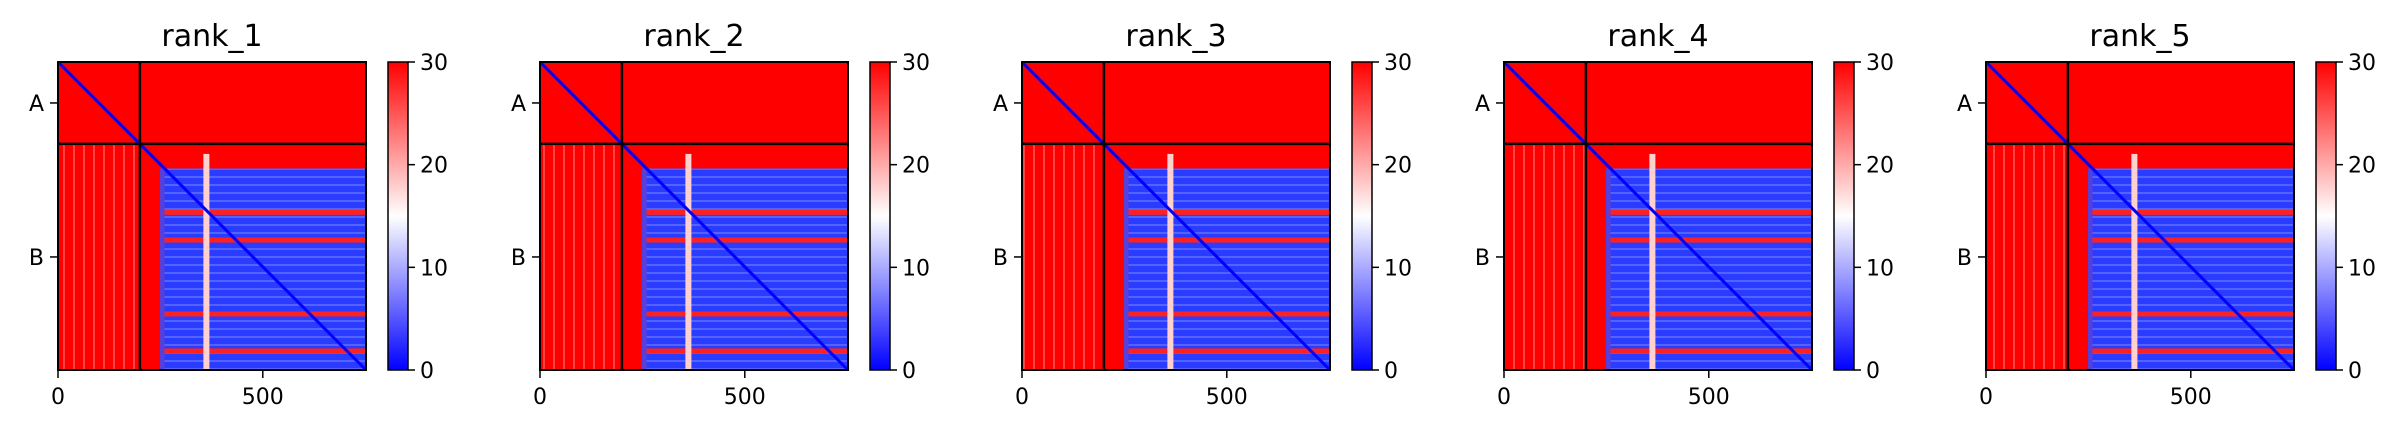 Image resolution: width=2401 pixels, height=438 pixels. What do you see at coordinates (1657, 36) in the screenshot?
I see `panel-title: rank_4` at bounding box center [1657, 36].